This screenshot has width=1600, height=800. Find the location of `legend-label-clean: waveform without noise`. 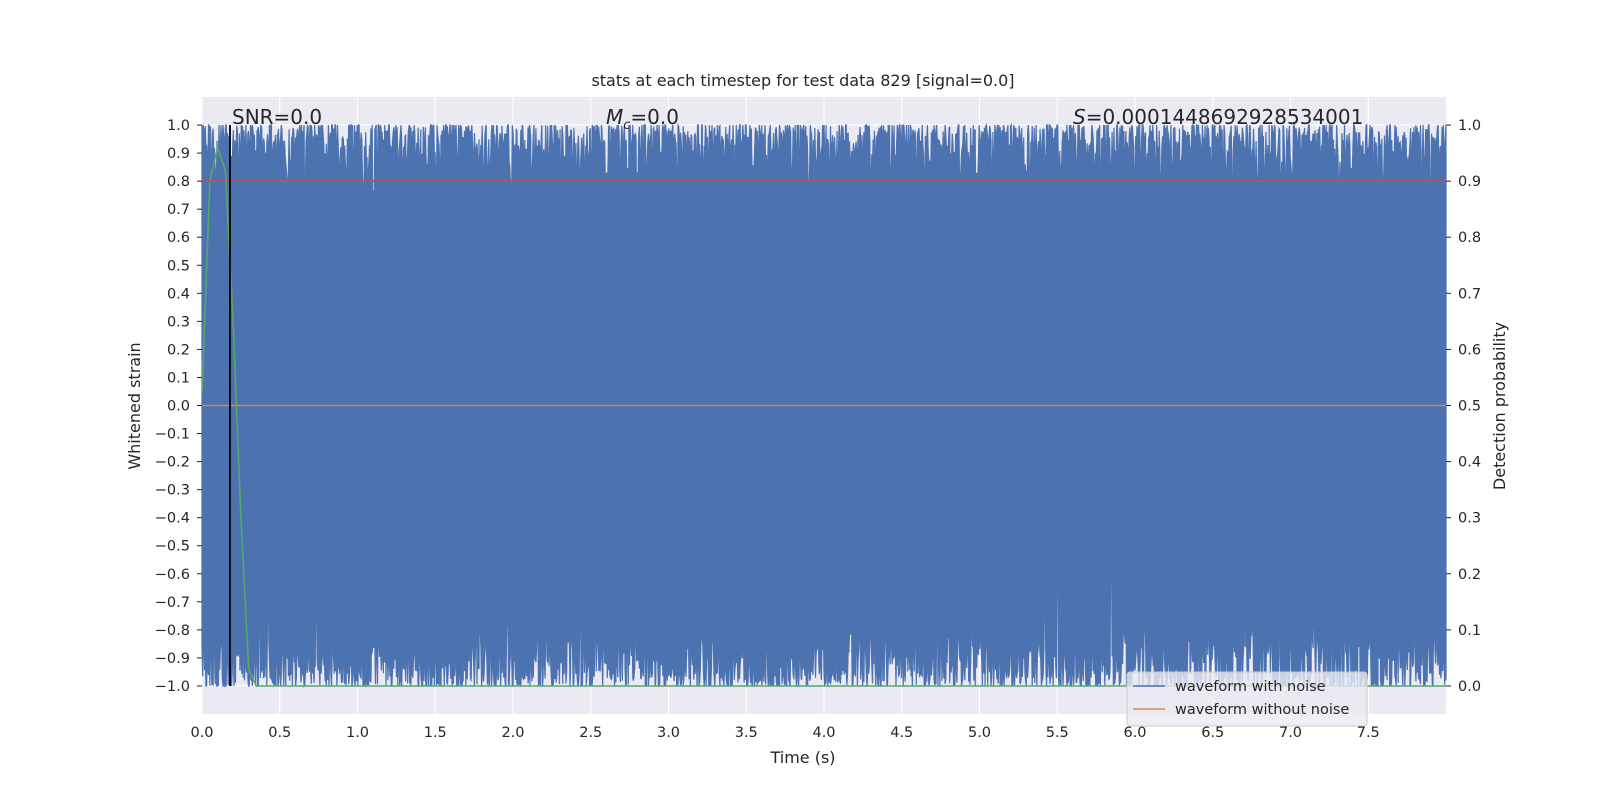

legend-label-clean: waveform without noise is located at coordinates (1262, 710).